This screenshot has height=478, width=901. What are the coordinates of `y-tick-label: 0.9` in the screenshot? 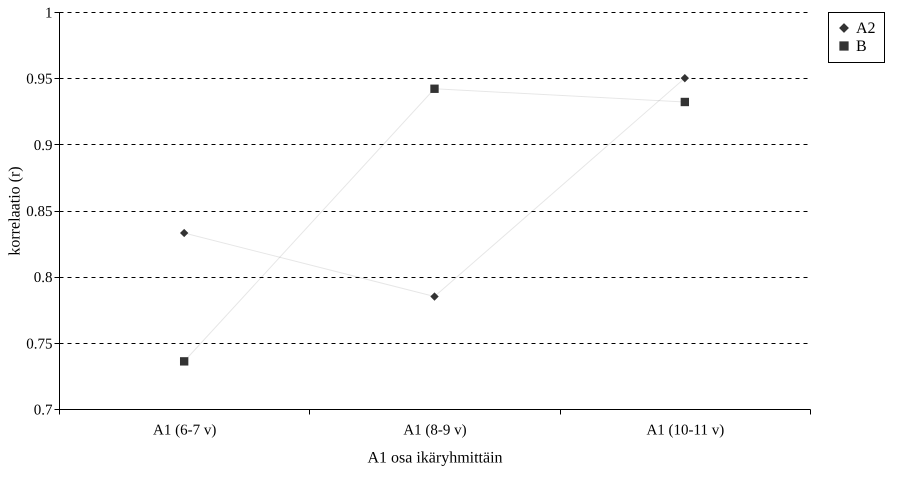 It's located at (43, 146).